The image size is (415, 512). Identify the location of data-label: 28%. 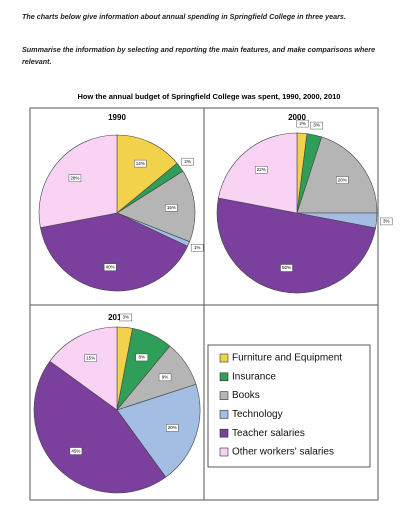
(74, 177).